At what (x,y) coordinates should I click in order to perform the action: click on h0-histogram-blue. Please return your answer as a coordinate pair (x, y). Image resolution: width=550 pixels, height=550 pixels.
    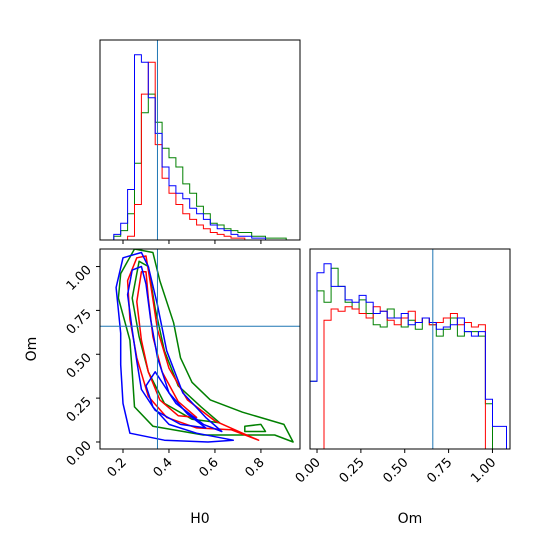
    Looking at the image, I should click on (200, 147).